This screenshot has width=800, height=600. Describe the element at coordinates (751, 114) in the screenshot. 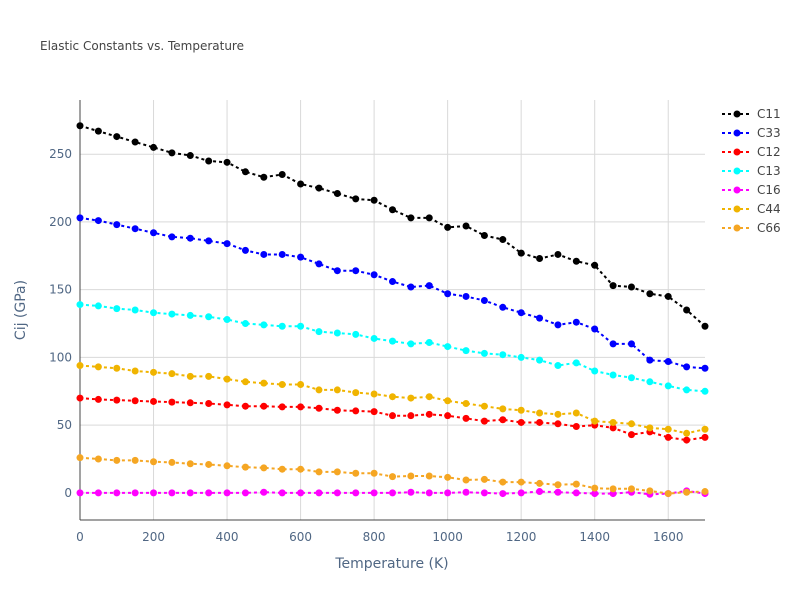

I see `legend-item: C11` at that location.